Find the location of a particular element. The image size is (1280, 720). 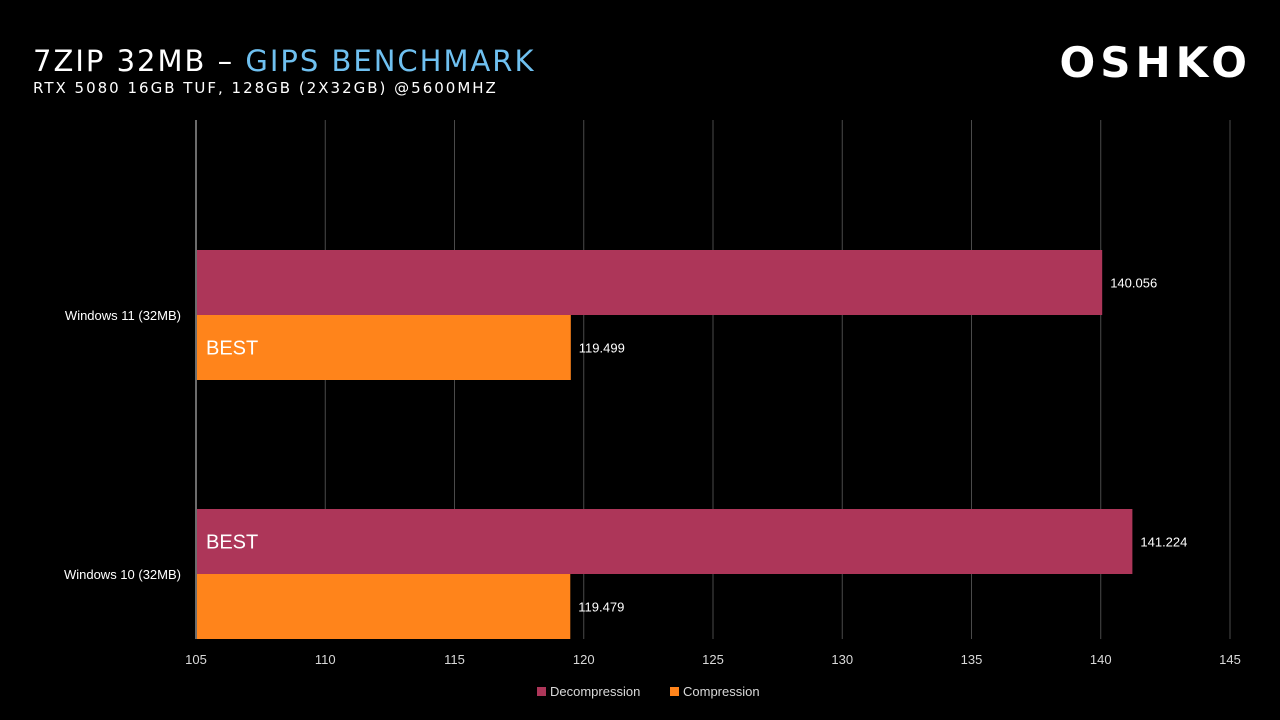

x-tick-label: 125 is located at coordinates (713, 659).